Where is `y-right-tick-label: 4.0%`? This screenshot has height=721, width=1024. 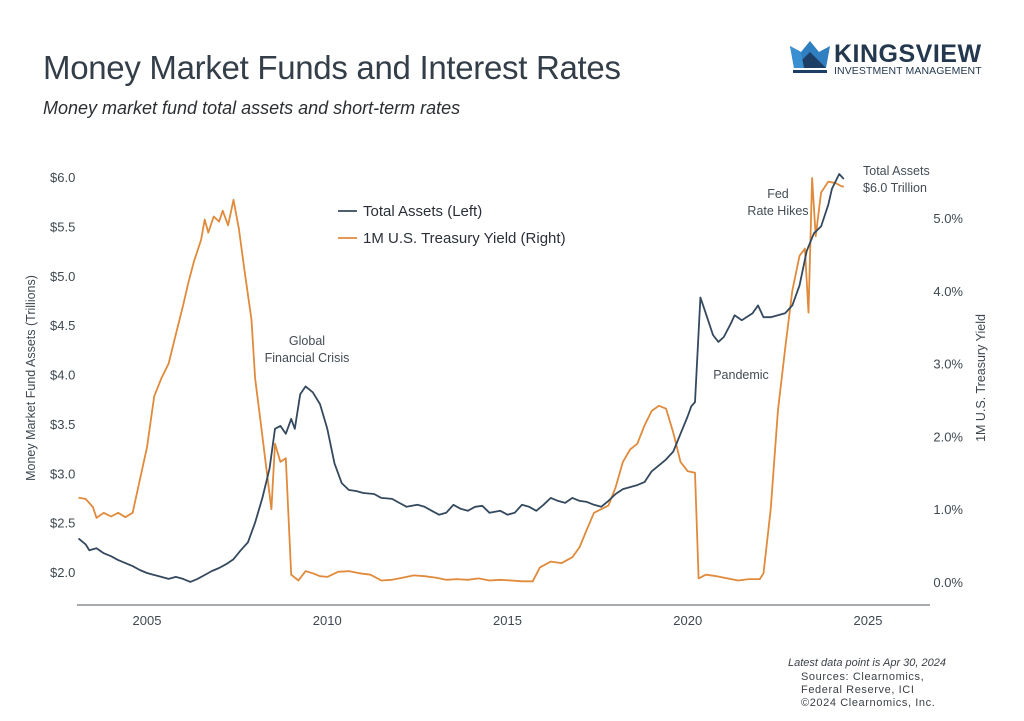
y-right-tick-label: 4.0% is located at coordinates (948, 291).